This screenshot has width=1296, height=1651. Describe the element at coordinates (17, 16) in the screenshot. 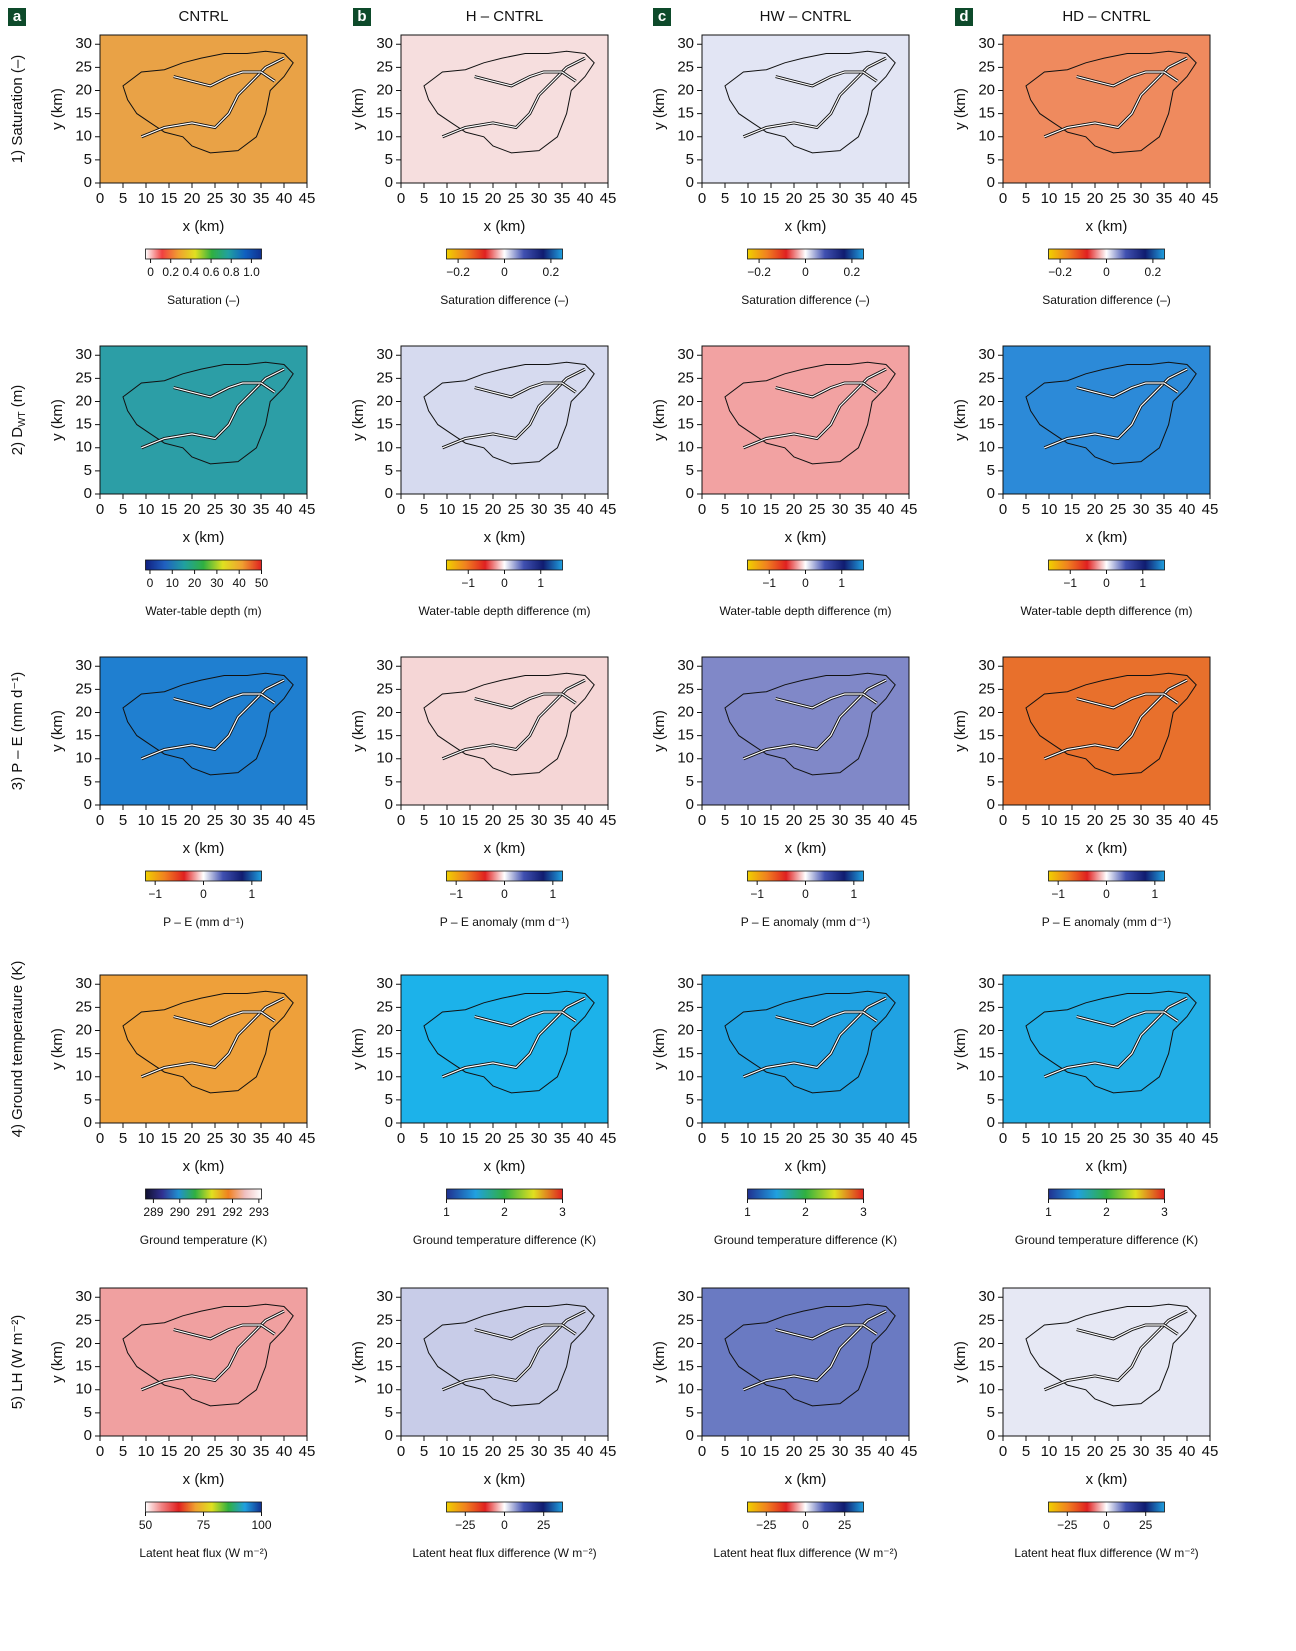

I see `panel-letter: a` at that location.